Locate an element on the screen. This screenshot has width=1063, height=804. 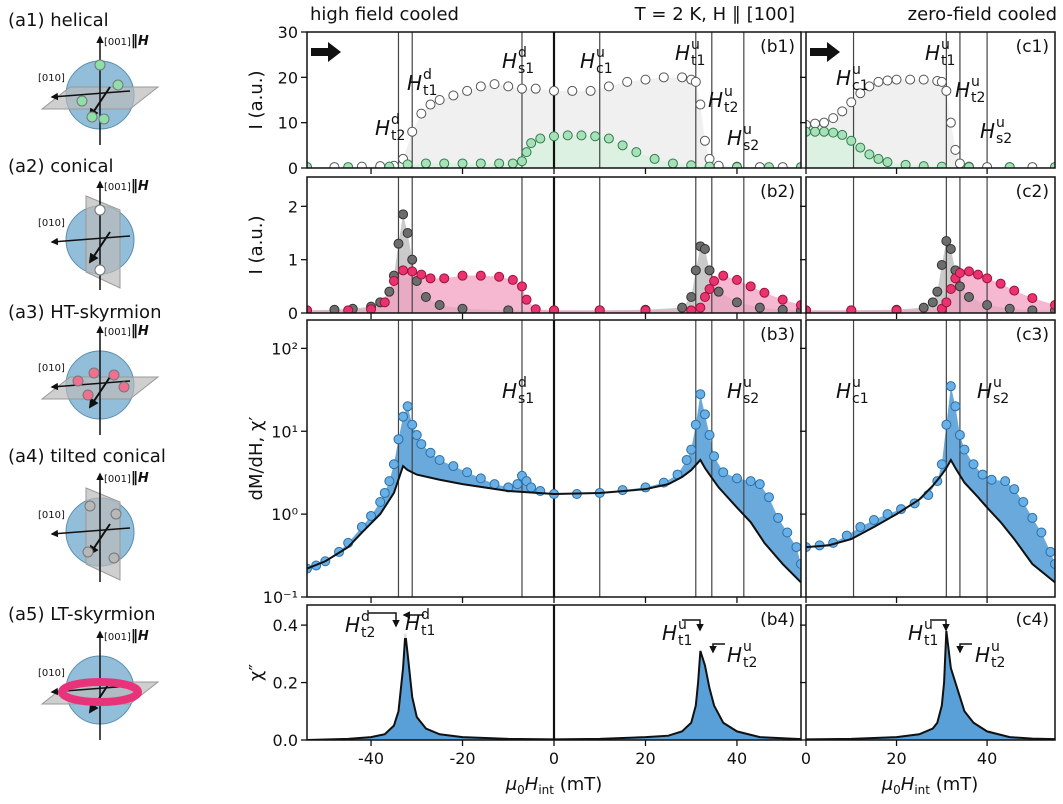
field-sub: t1 is located at coordinates (931, 641).